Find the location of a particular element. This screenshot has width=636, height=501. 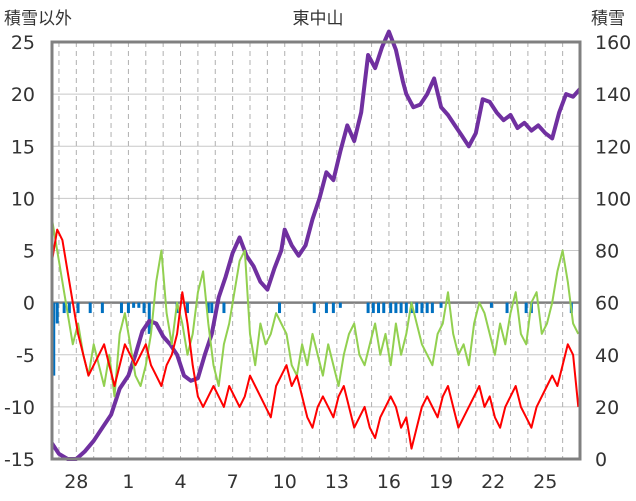

right-tick-label: 160 is located at coordinates (613, 43).